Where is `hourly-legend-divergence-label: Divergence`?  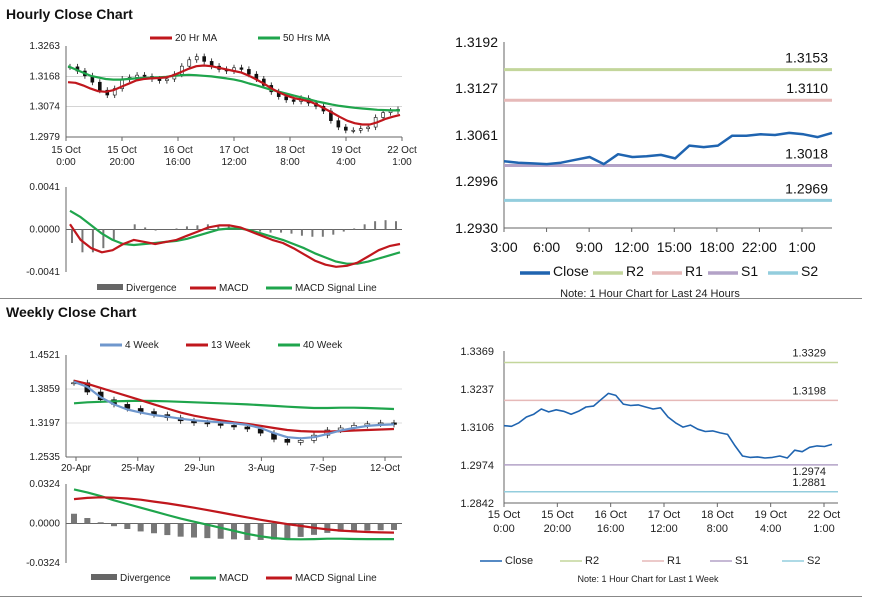 hourly-legend-divergence-label: Divergence is located at coordinates (151, 288).